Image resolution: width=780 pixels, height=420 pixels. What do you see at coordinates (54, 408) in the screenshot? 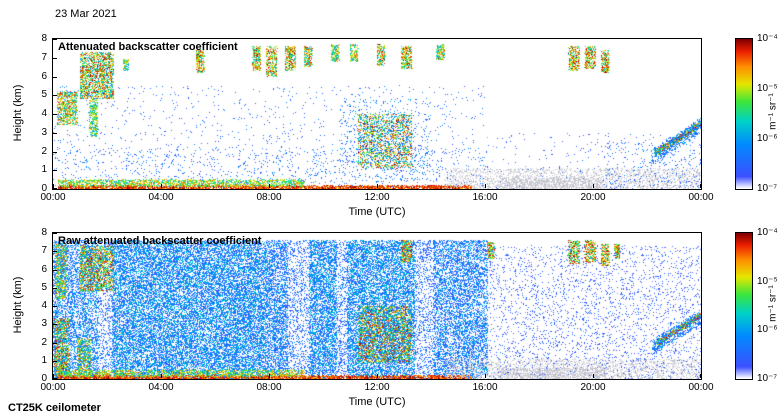
I see `instrument-label: CT25K ceilometer` at bounding box center [54, 408].